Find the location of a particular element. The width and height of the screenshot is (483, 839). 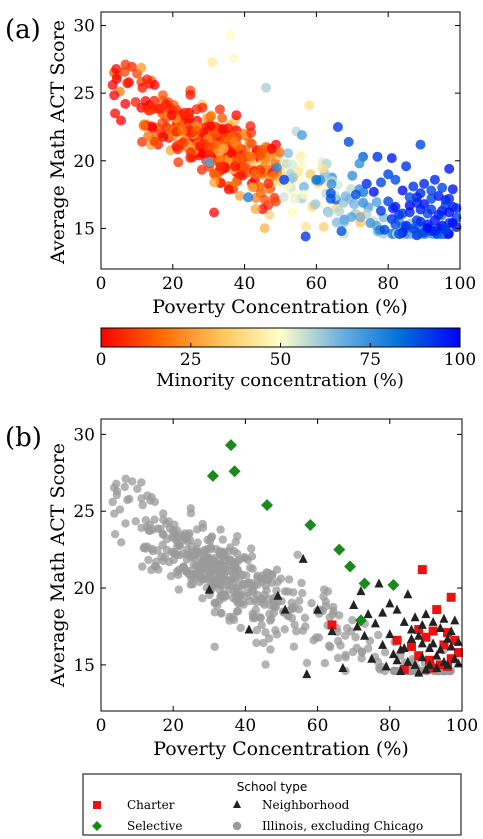

panel-a-y-tick-label: 30 is located at coordinates (84, 27).